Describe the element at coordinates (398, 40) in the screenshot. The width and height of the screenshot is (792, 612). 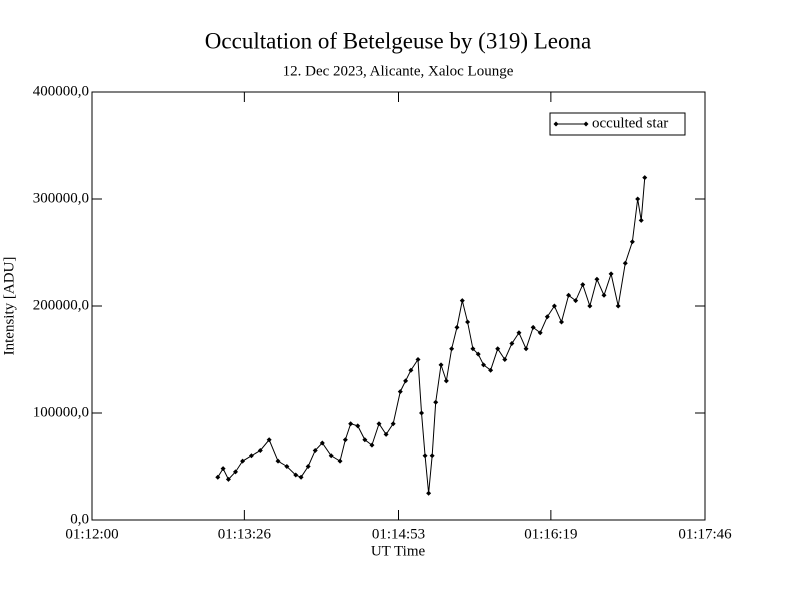
I see `chart-title: Occultation of Betelgeuse by (319) Leona` at that location.